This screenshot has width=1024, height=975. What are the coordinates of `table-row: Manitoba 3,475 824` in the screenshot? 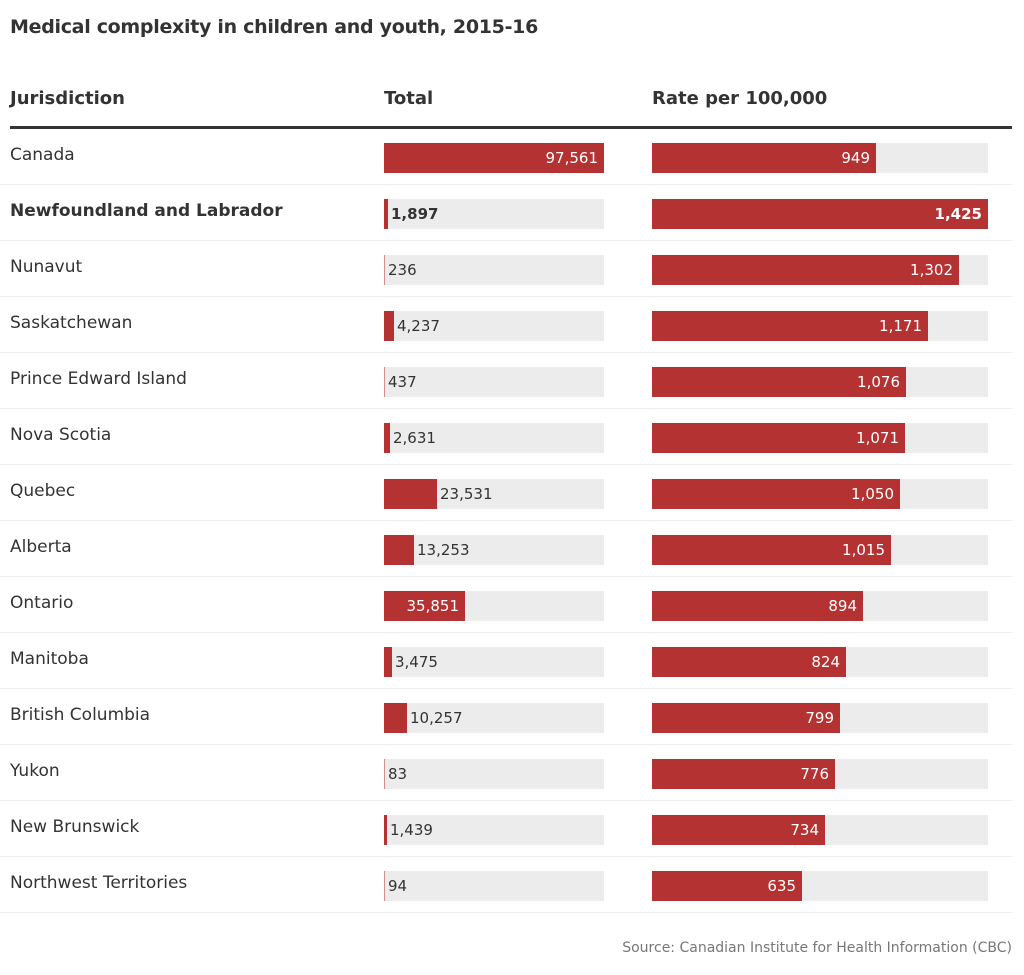 It's located at (506, 661).